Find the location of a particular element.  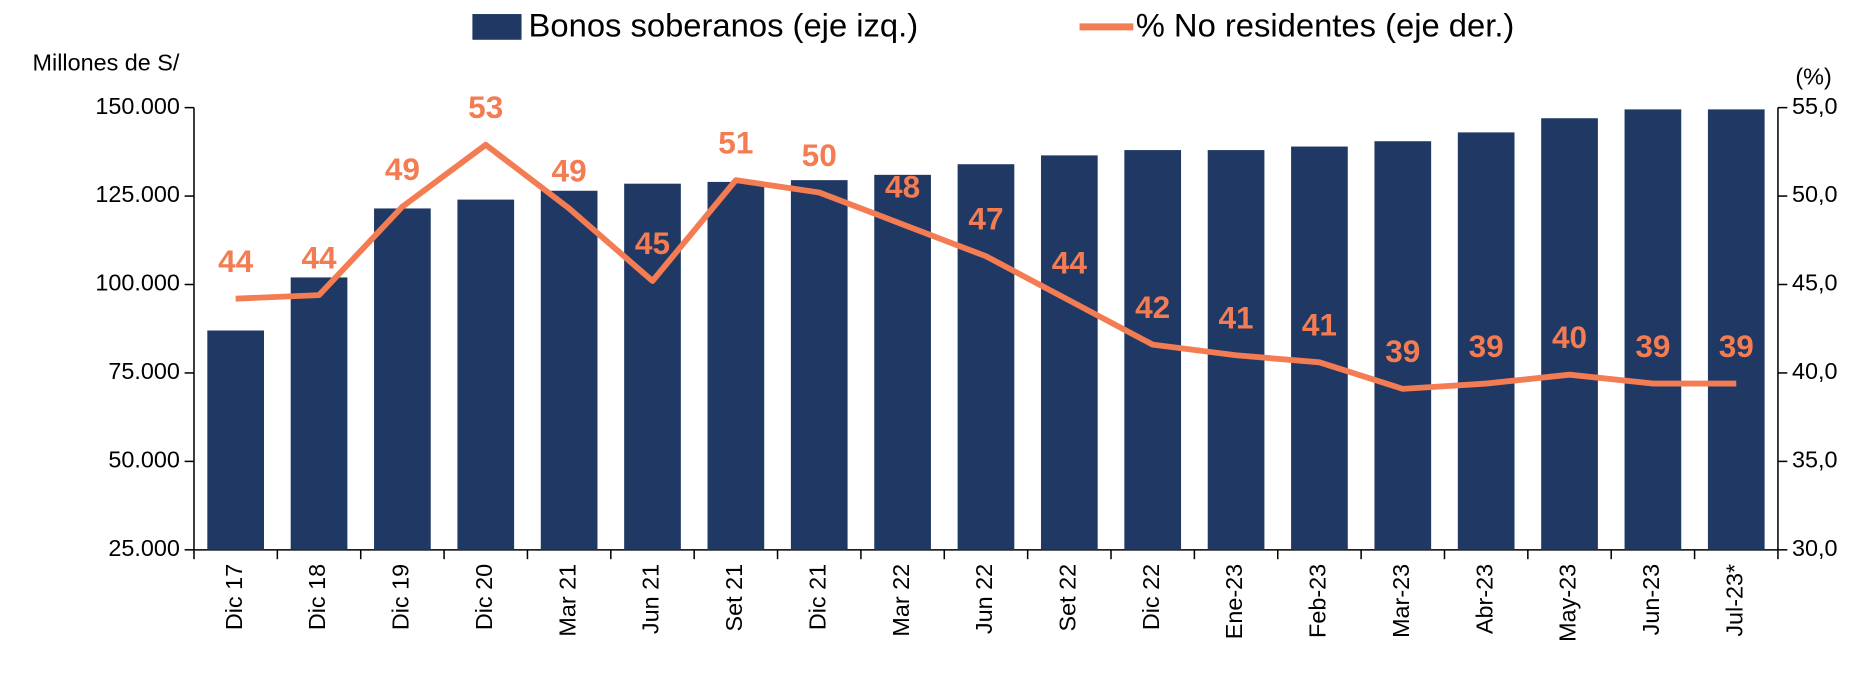

x-tick-label: Ene-23 is located at coordinates (1234, 601).